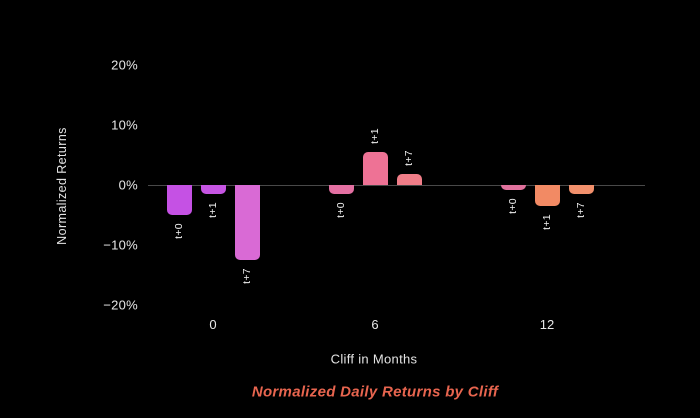 This screenshot has height=418, width=700. Describe the element at coordinates (213, 324) in the screenshot. I see `x-tick-label: 0` at that location.